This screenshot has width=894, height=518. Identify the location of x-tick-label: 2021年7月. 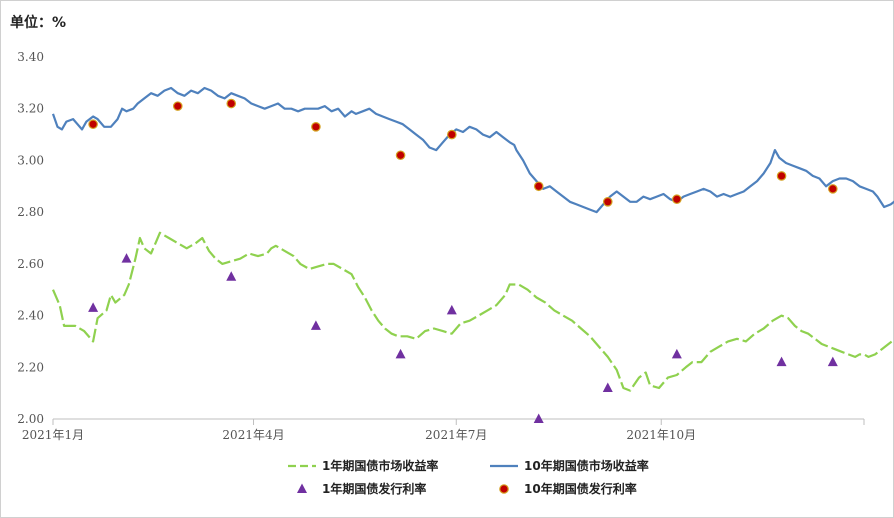
(456, 435).